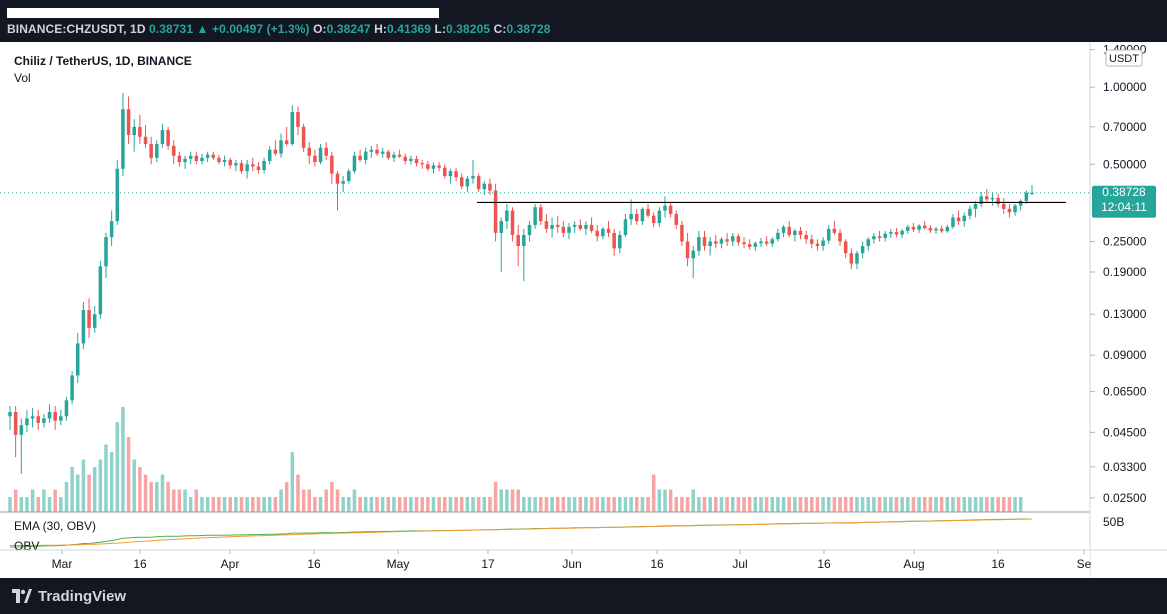 The width and height of the screenshot is (1167, 614). I want to click on interval-label: 1D, so click(138, 29).